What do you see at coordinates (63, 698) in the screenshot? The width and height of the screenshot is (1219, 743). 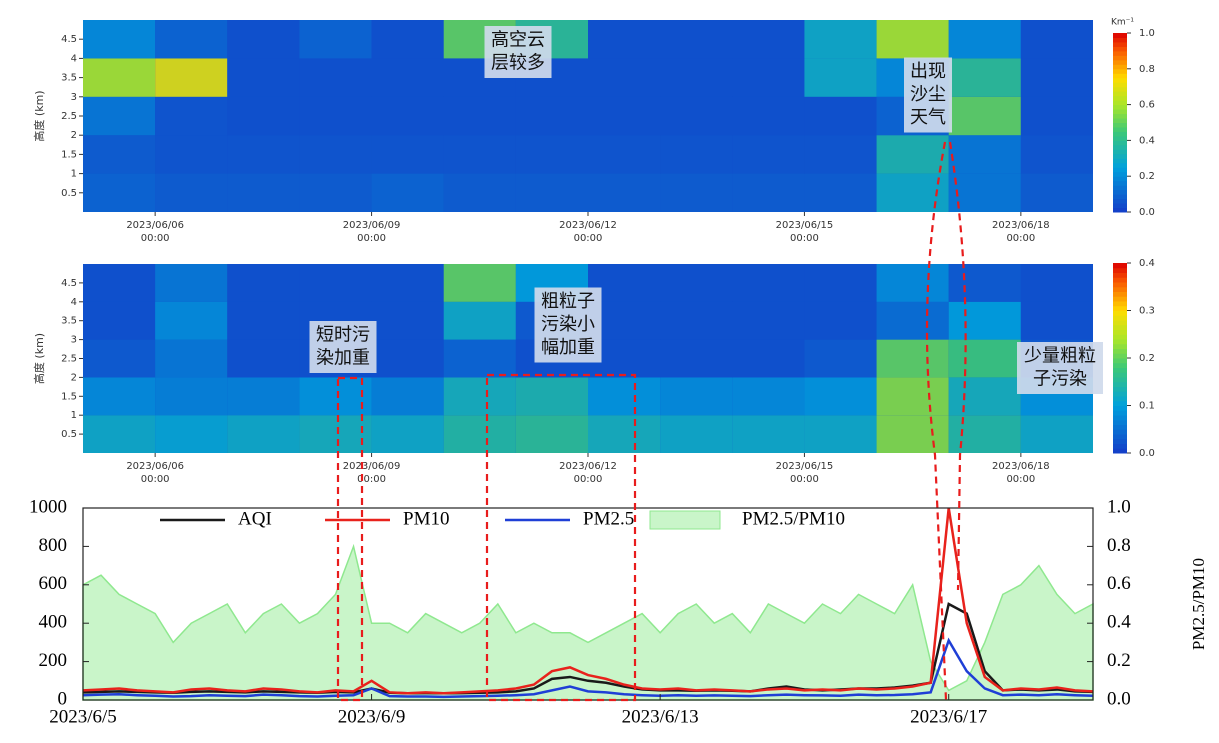 I see `y-tick-label: 0` at bounding box center [63, 698].